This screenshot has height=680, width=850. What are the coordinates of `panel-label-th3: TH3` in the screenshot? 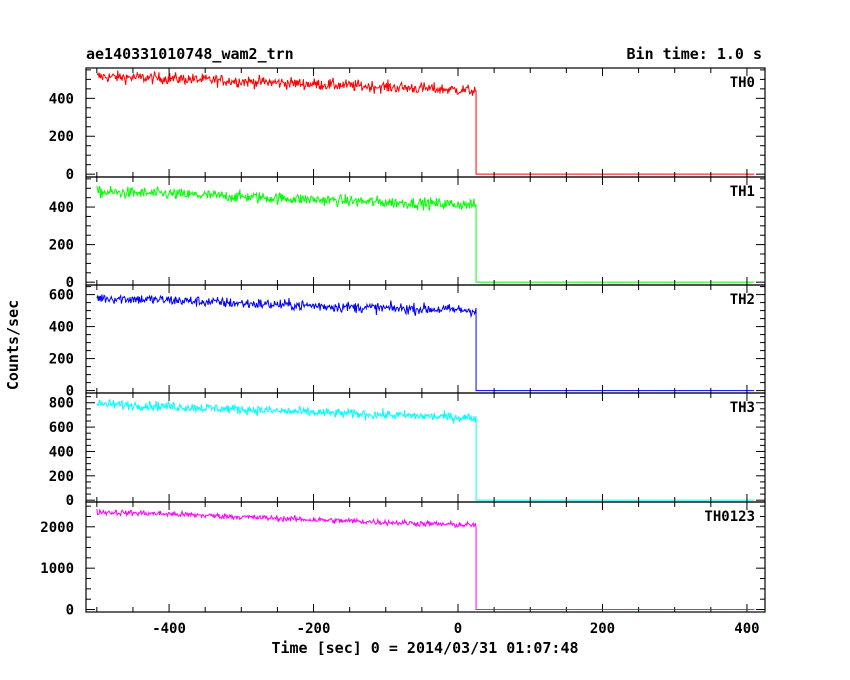 It's located at (742, 408).